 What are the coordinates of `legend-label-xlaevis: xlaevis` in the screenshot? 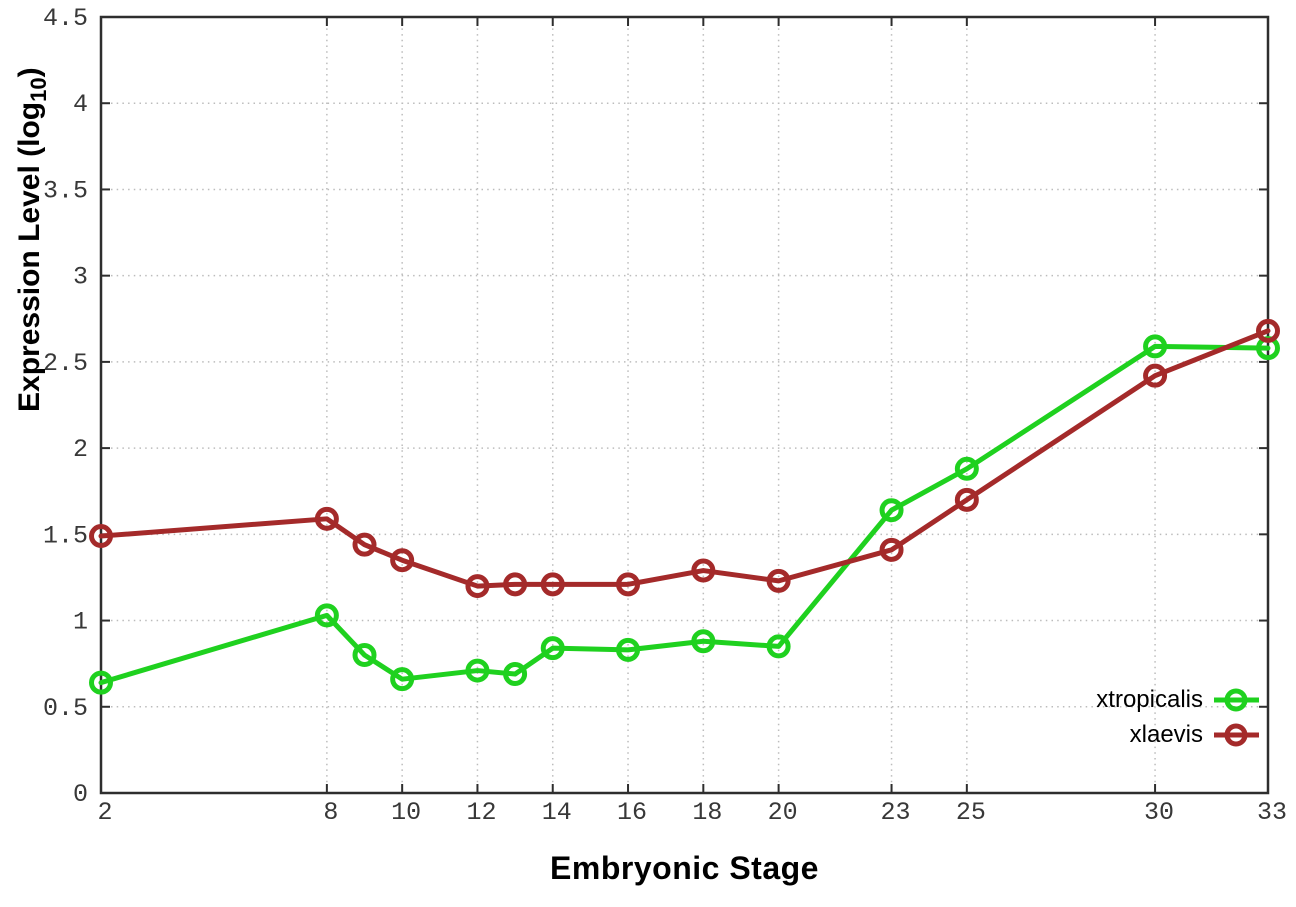 It's located at (1166, 734).